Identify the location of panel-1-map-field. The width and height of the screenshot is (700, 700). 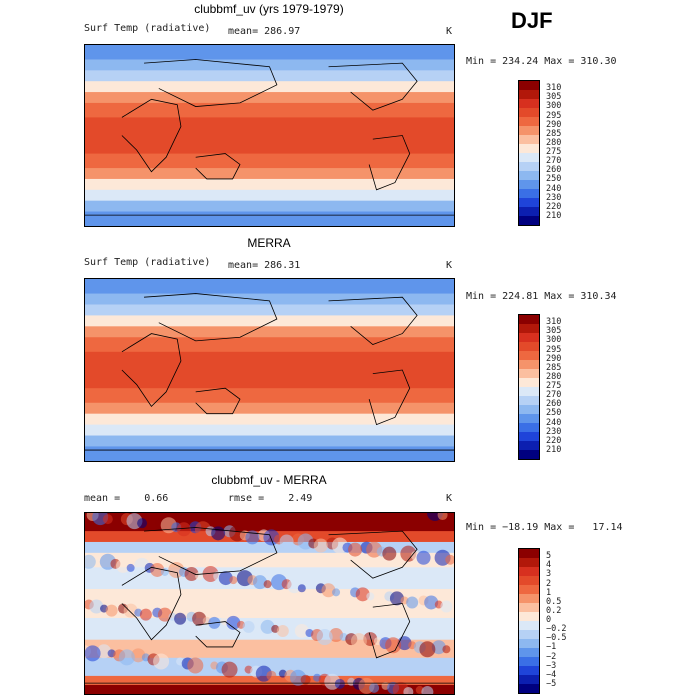
(269, 135).